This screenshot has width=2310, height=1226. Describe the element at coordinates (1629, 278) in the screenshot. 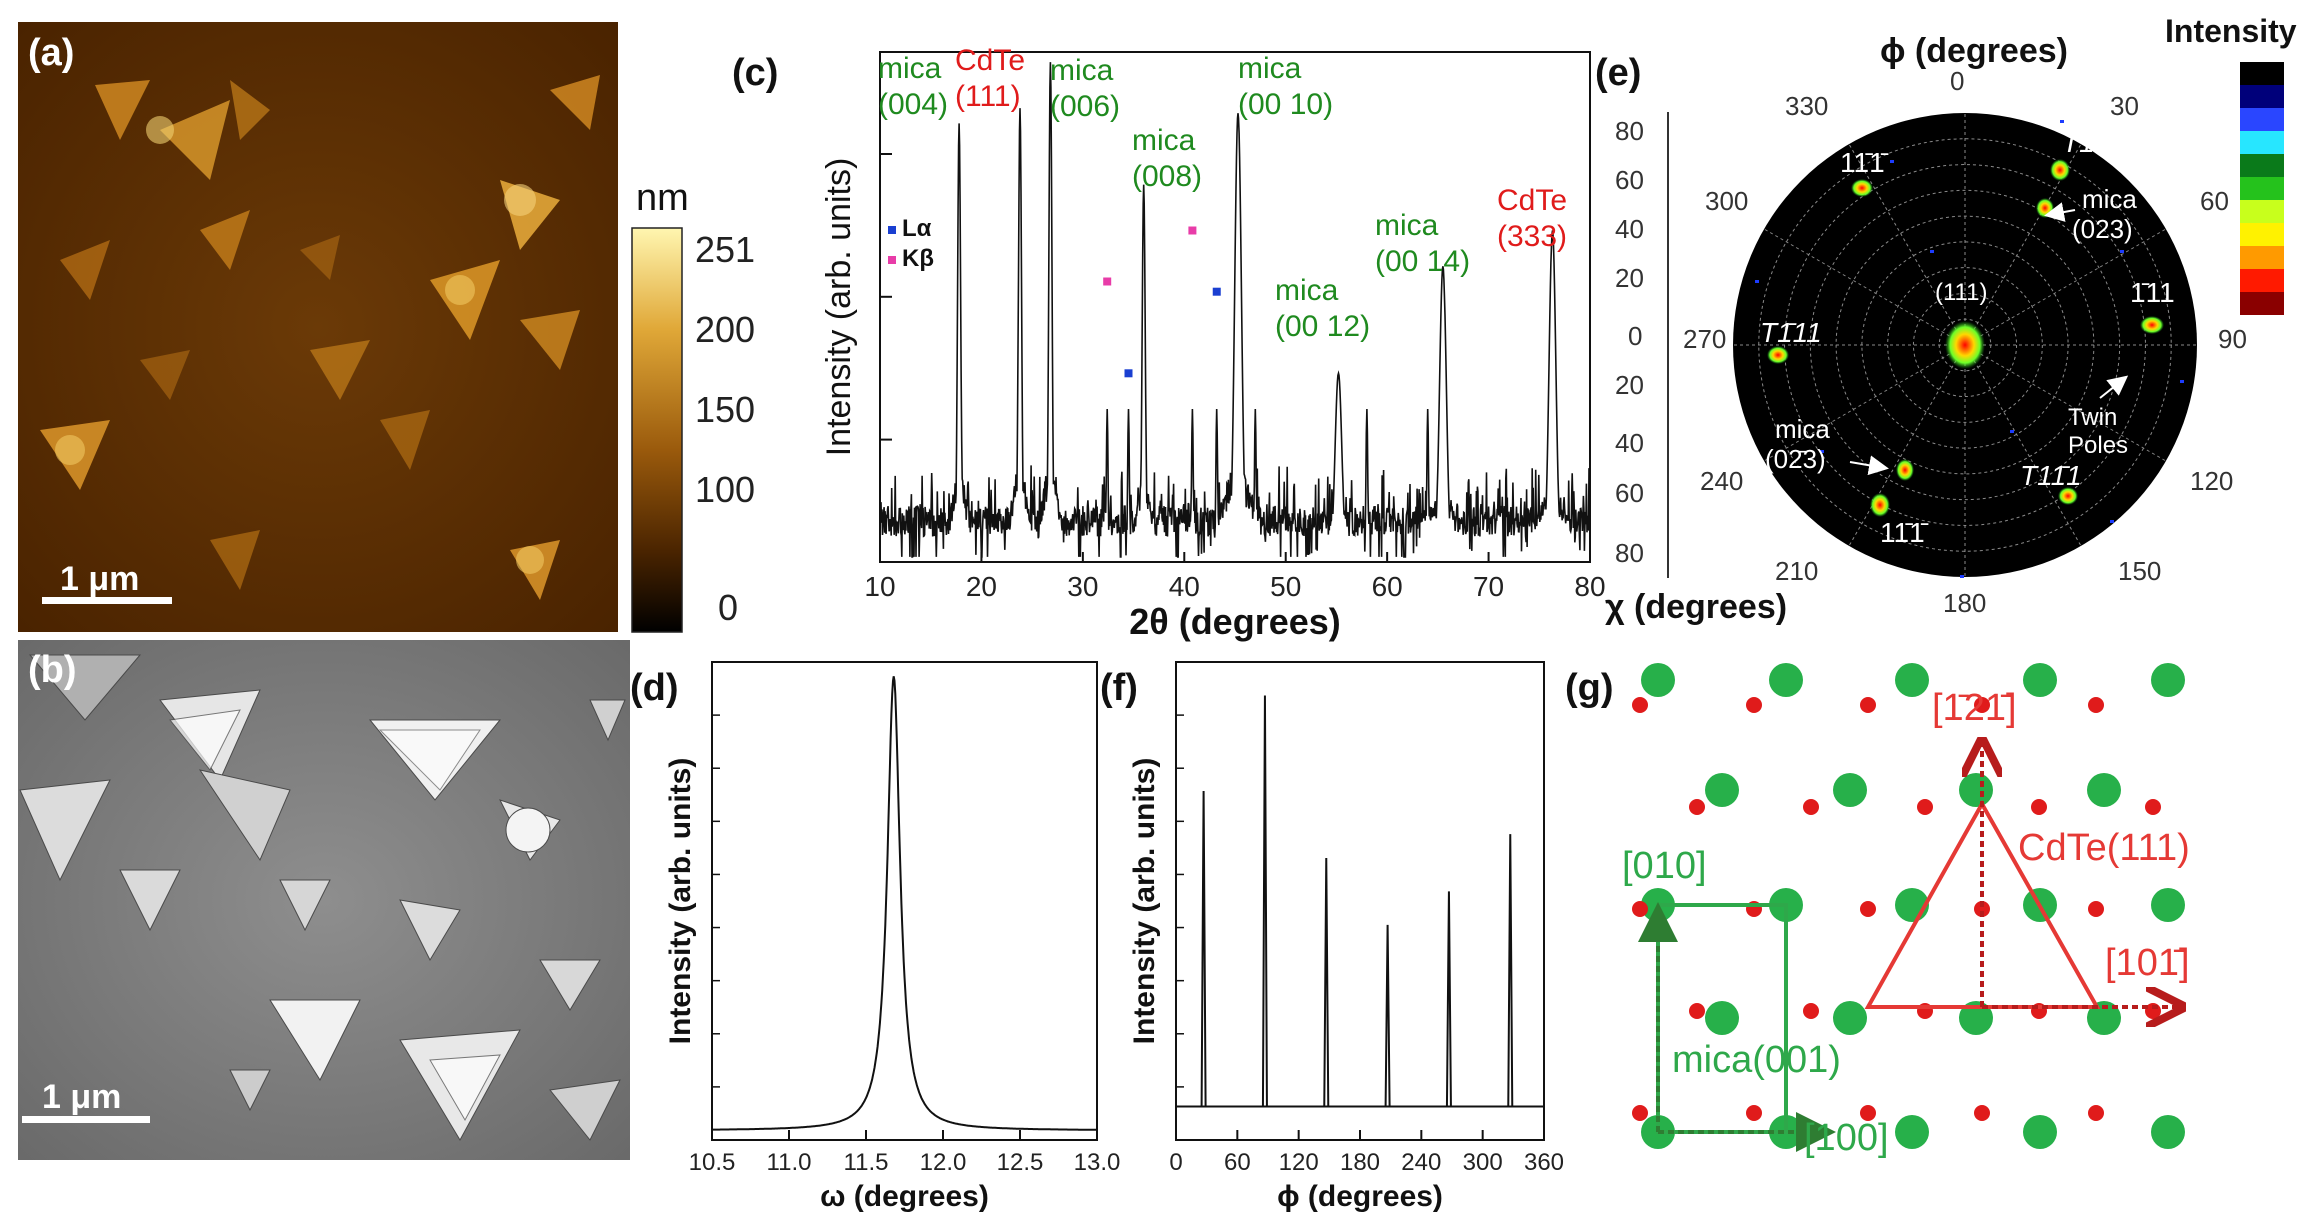

I see `chi-tick: 20` at that location.